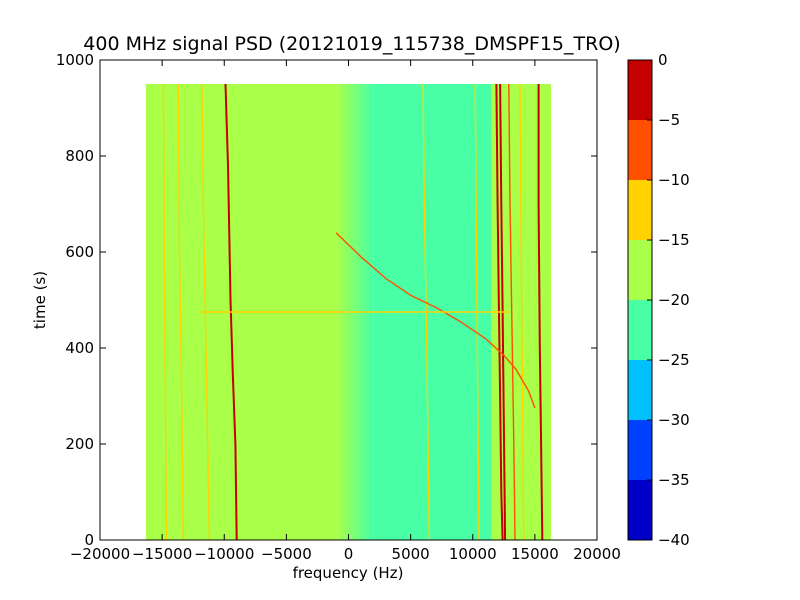 The image size is (800, 600). I want to click on y-tick-label: 200, so click(79, 444).